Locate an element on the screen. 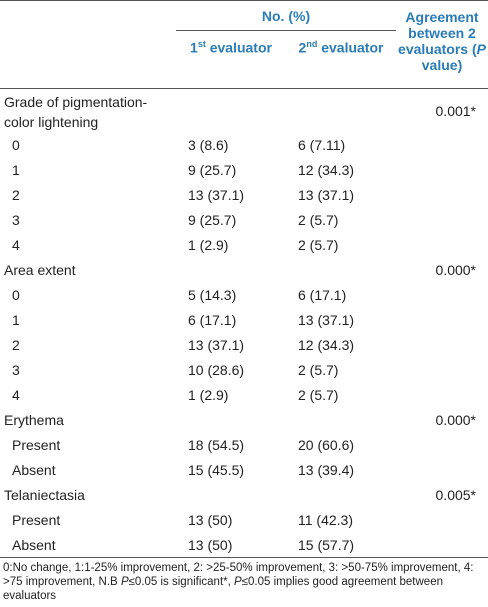 This screenshot has height=607, width=488. data-row: 0 5 (14.3) 6 (17.1) is located at coordinates (244, 294).